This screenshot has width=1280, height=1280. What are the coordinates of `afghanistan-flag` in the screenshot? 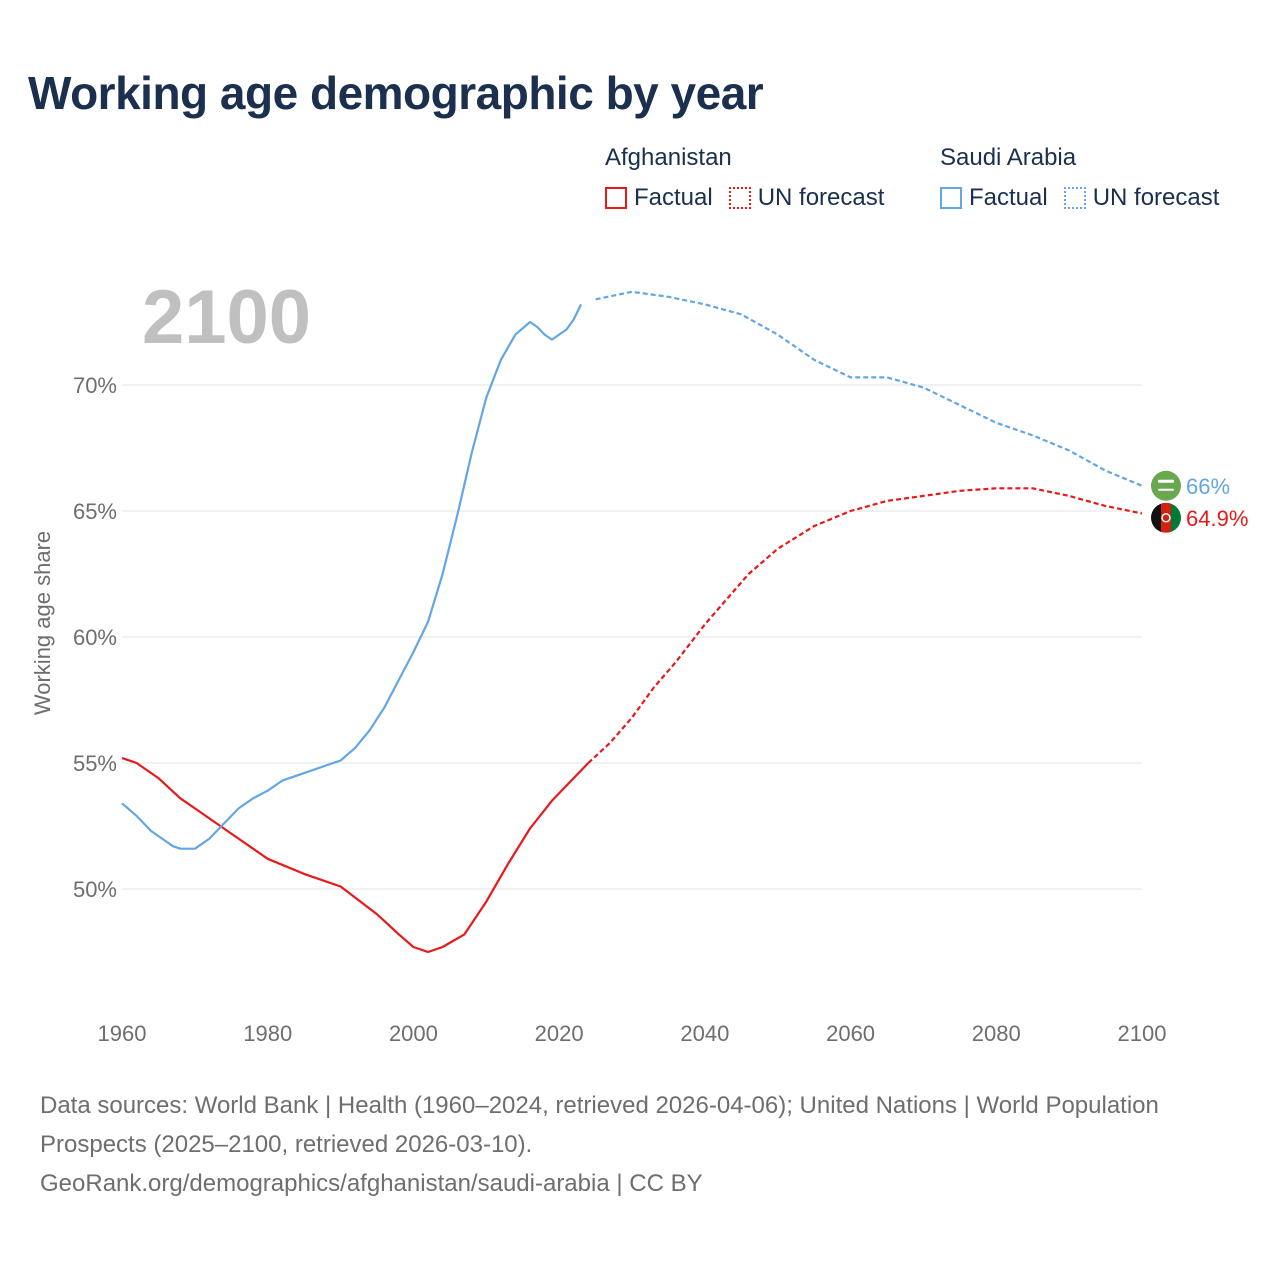 It's located at (1166, 517).